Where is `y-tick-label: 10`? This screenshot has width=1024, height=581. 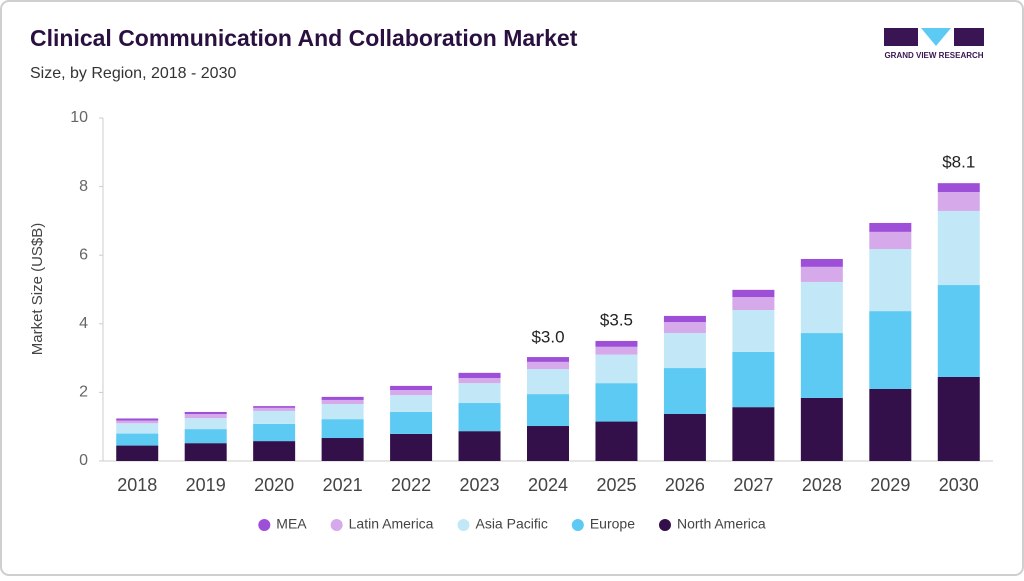
y-tick-label: 10 is located at coordinates (79, 117).